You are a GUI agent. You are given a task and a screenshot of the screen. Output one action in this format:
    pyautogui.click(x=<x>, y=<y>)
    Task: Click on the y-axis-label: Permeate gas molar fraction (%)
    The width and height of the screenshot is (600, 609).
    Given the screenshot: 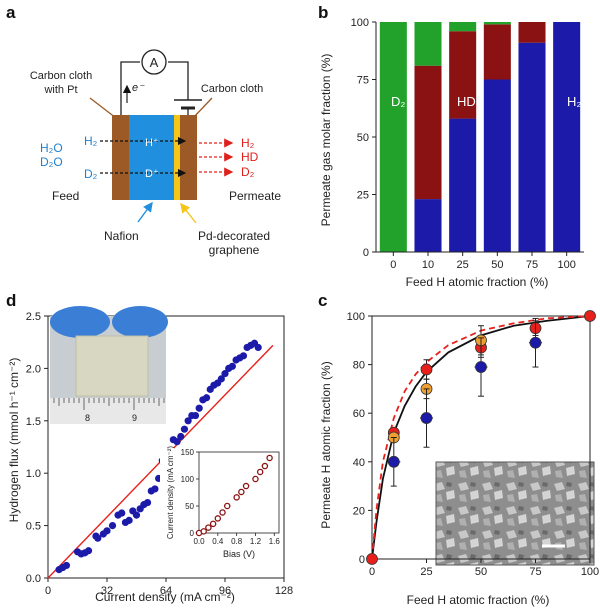 What is the action you would take?
    pyautogui.click(x=326, y=140)
    